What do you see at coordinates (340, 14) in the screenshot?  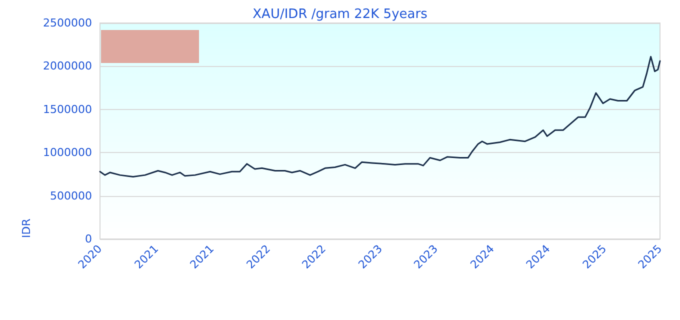 I see `chart-title: XAU/IDR /gram 22K 5years` at bounding box center [340, 14].